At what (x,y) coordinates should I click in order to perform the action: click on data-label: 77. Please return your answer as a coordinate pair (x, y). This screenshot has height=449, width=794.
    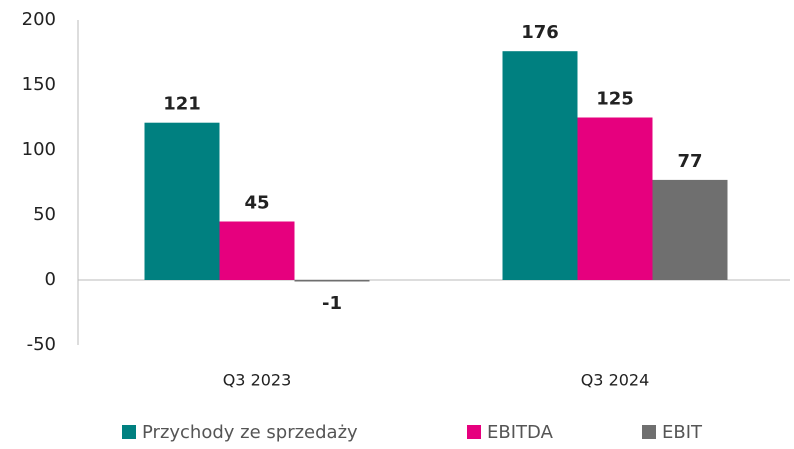
    Looking at the image, I should click on (689, 161).